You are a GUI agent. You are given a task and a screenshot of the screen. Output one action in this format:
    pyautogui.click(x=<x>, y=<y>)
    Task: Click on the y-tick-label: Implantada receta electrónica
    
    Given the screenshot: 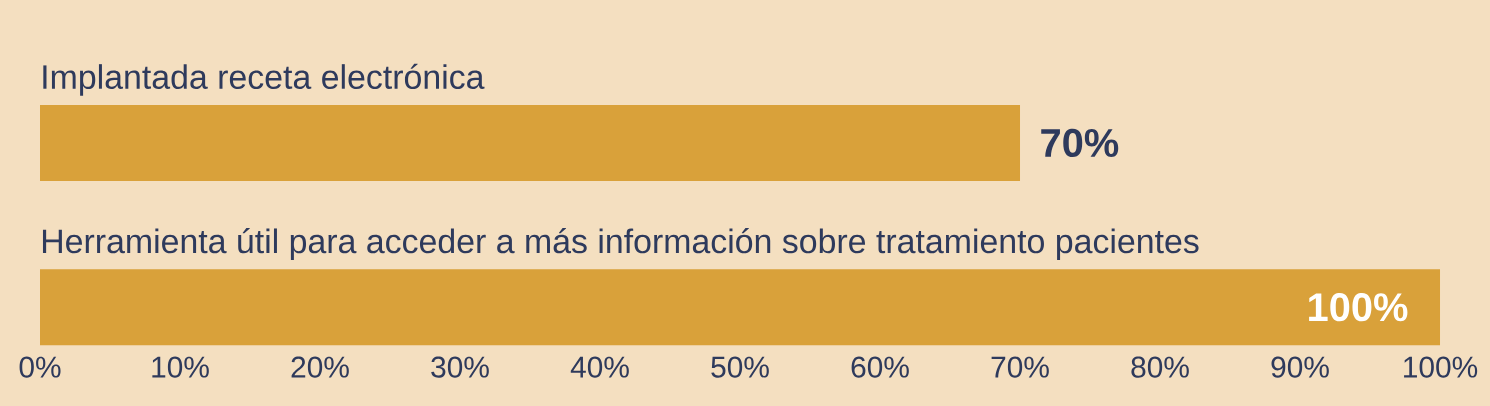 What is the action you would take?
    pyautogui.click(x=264, y=79)
    